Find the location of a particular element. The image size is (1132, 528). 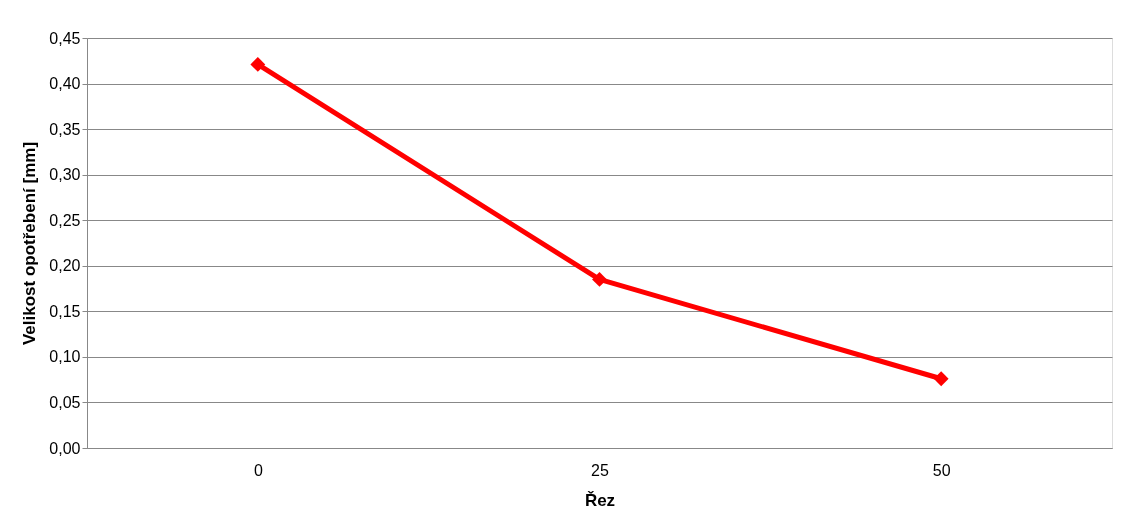

y-axis-title: Velikost opotřebení [mm] is located at coordinates (30, 243).